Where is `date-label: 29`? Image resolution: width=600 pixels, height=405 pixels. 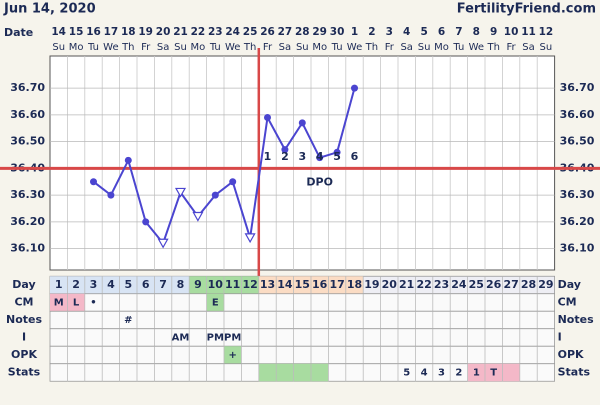 date-label: 29 is located at coordinates (319, 32).